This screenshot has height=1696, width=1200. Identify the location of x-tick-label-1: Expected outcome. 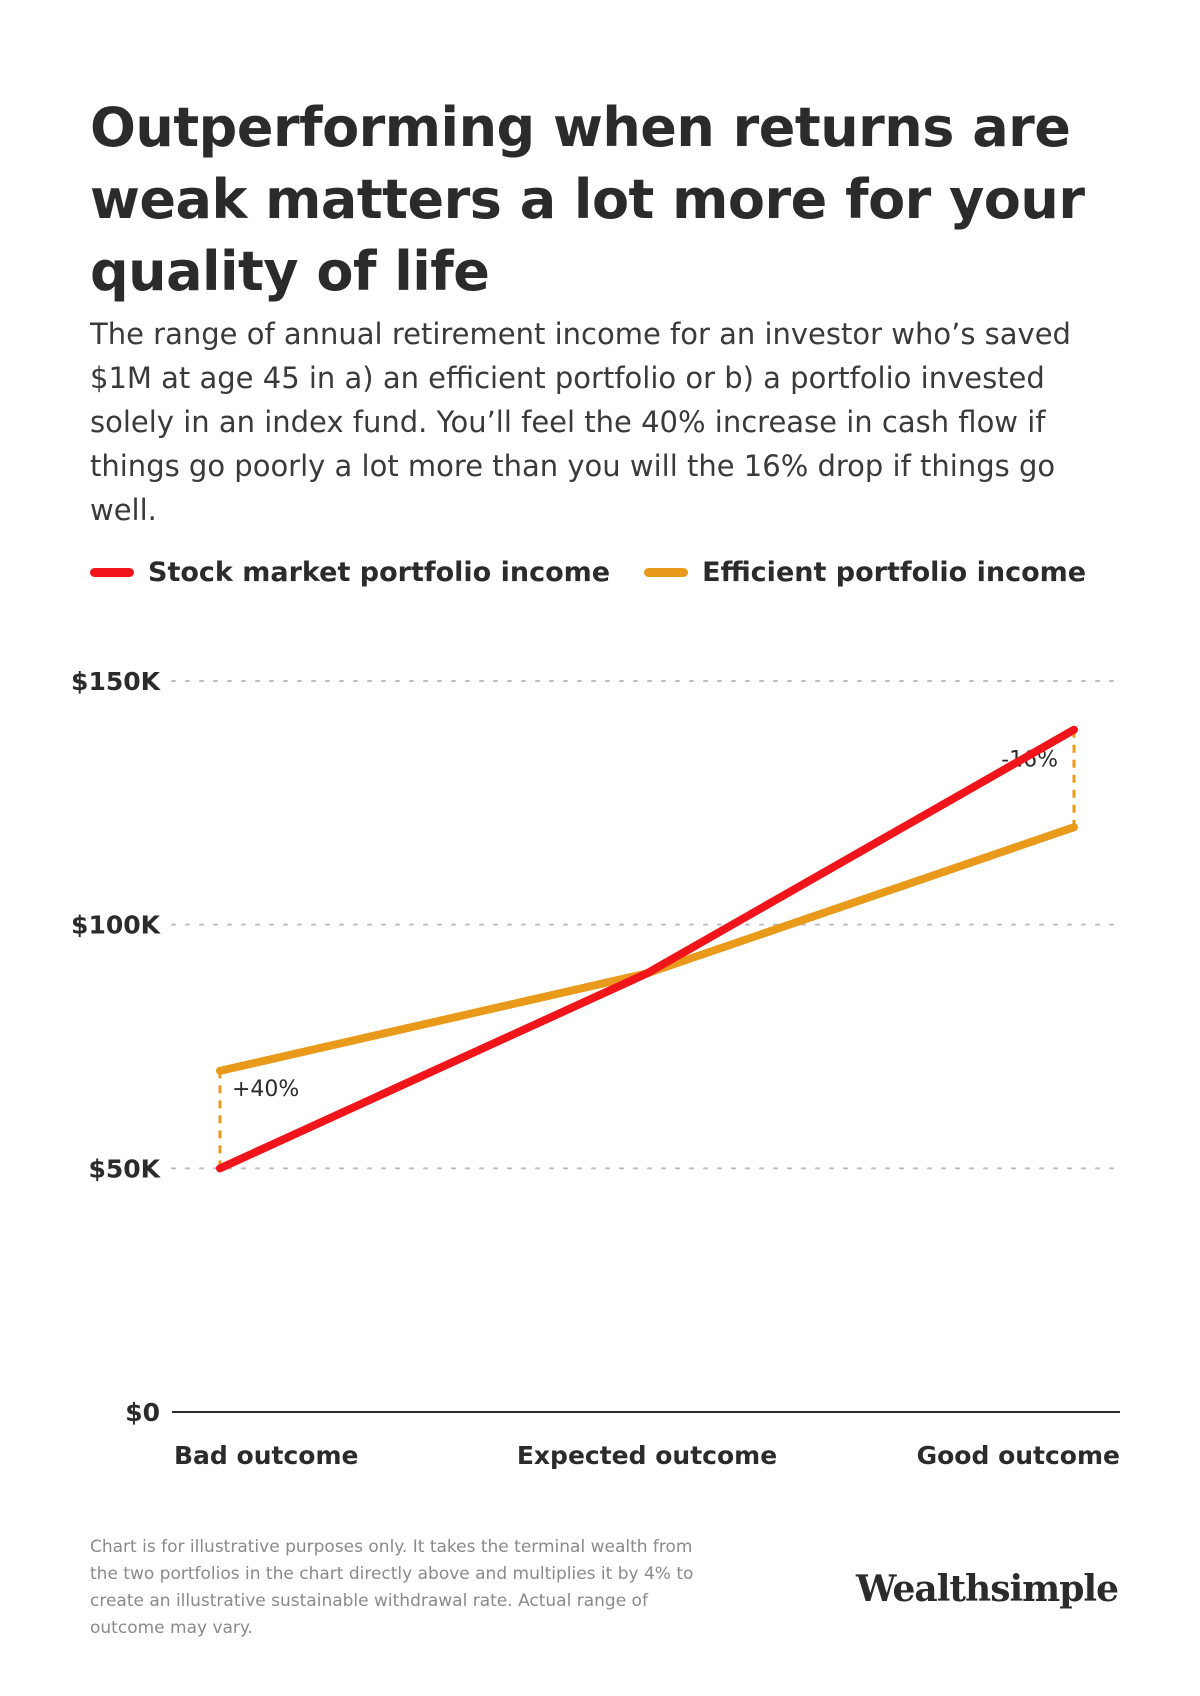
(647, 1455).